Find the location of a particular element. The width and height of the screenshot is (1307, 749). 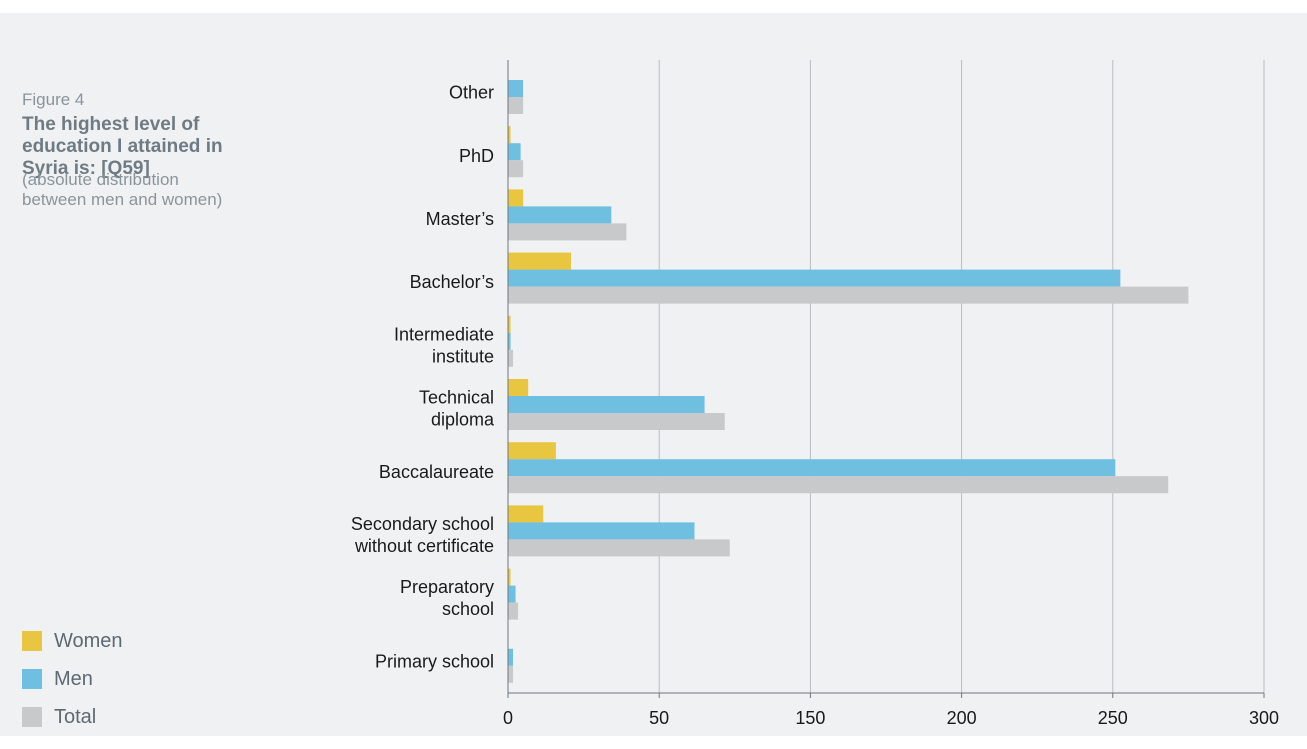

x-tick-label: 200 is located at coordinates (962, 718).